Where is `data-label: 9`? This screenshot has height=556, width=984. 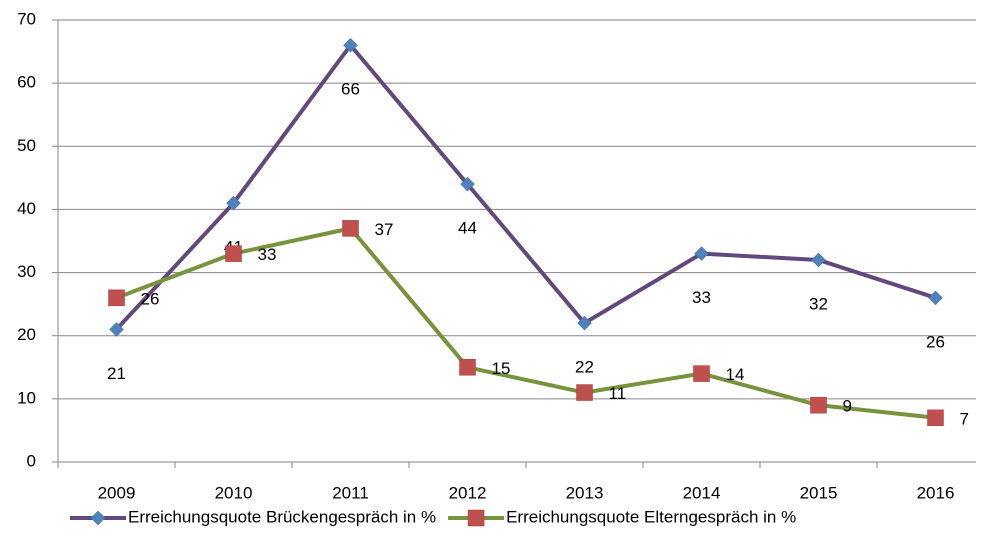 data-label: 9 is located at coordinates (847, 406).